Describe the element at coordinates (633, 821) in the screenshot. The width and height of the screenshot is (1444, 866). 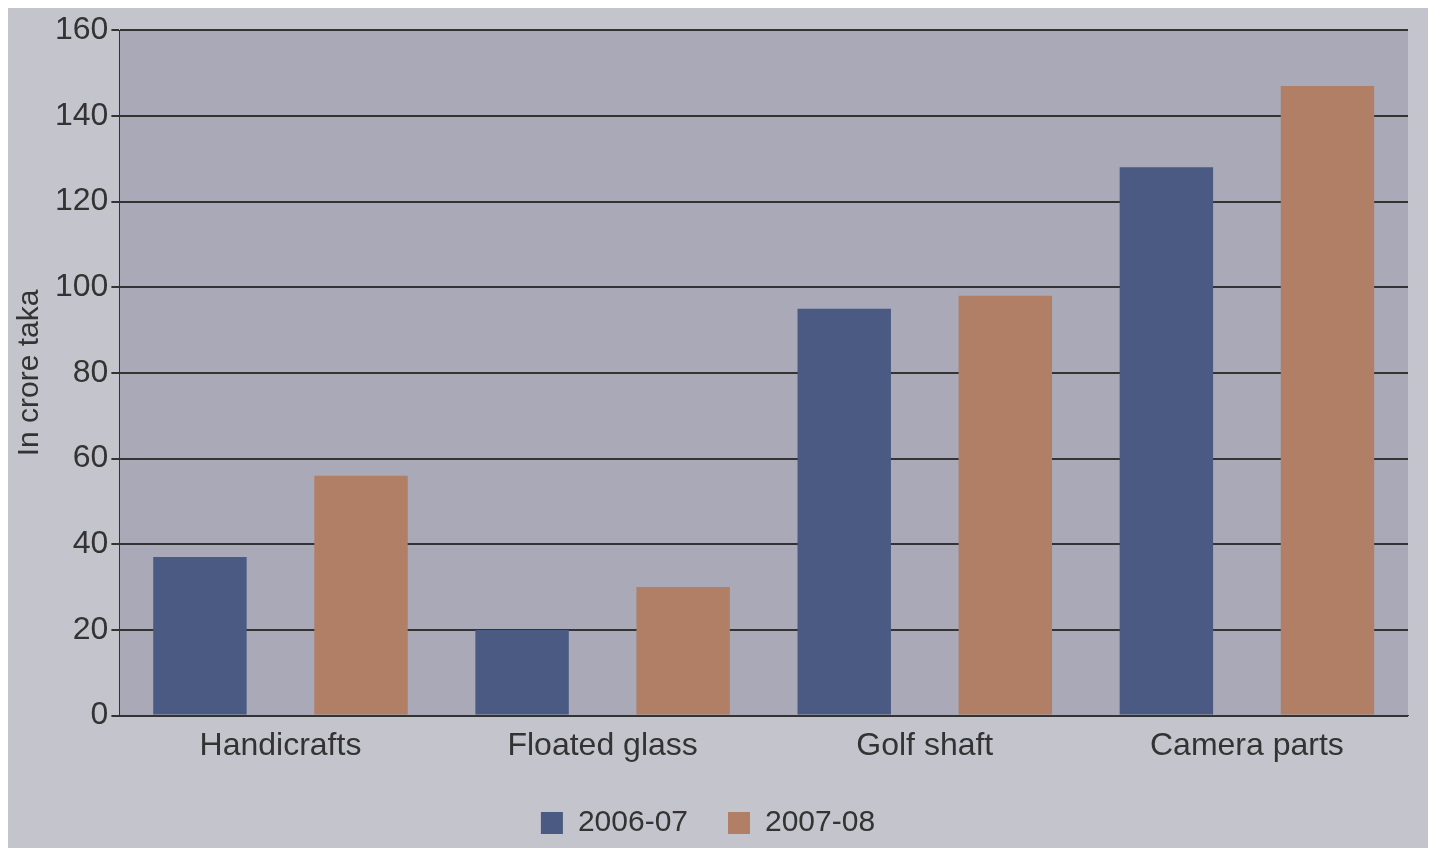
I see `legend-label: 2006-07` at that location.